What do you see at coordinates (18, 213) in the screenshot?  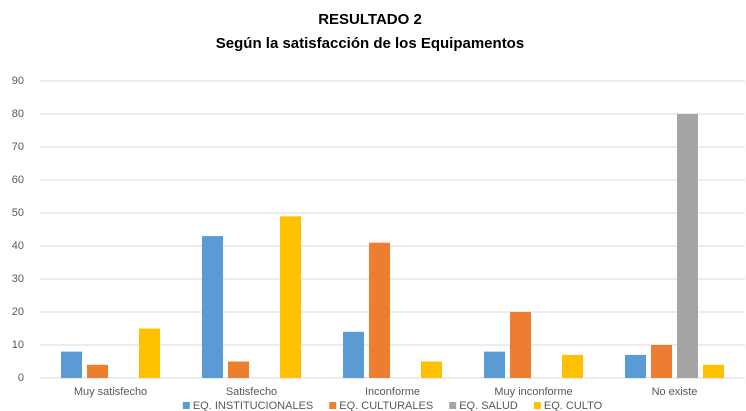 I see `y-tick-label: 50` at bounding box center [18, 213].